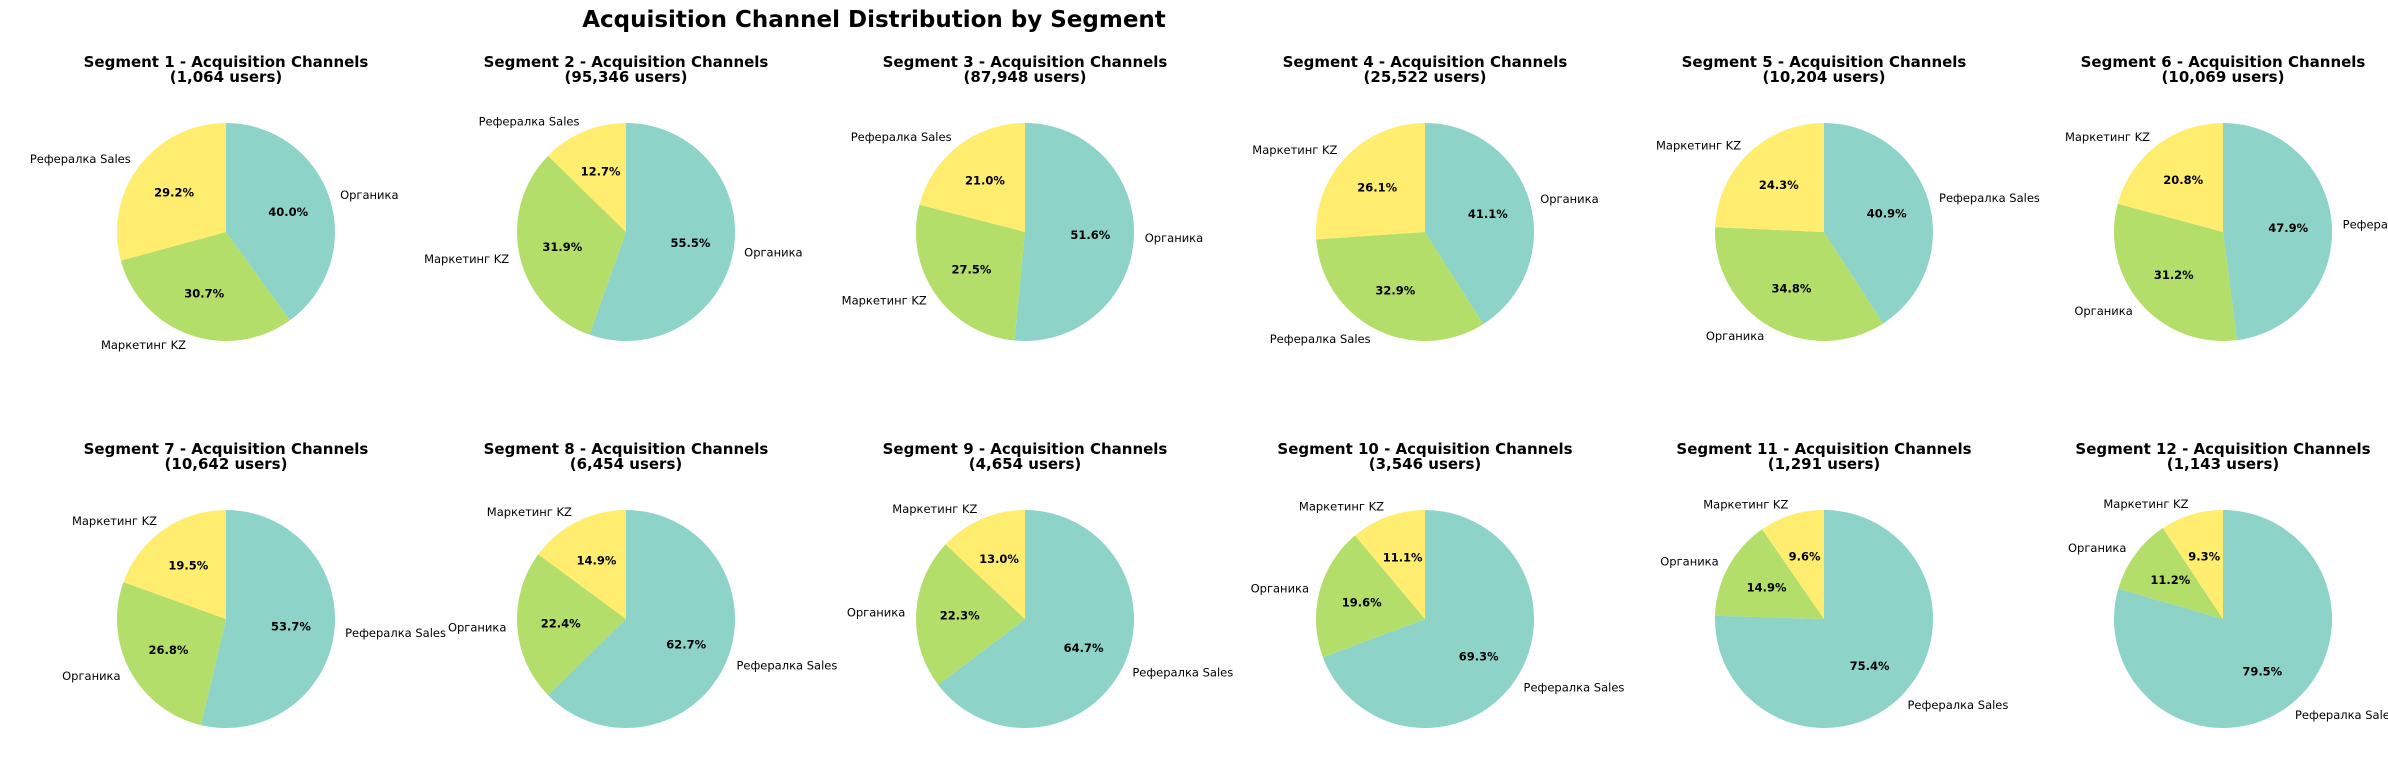 The image size is (2388, 765). Describe the element at coordinates (985, 180) in the screenshot. I see `slice-percent-label: 21.0%` at that location.